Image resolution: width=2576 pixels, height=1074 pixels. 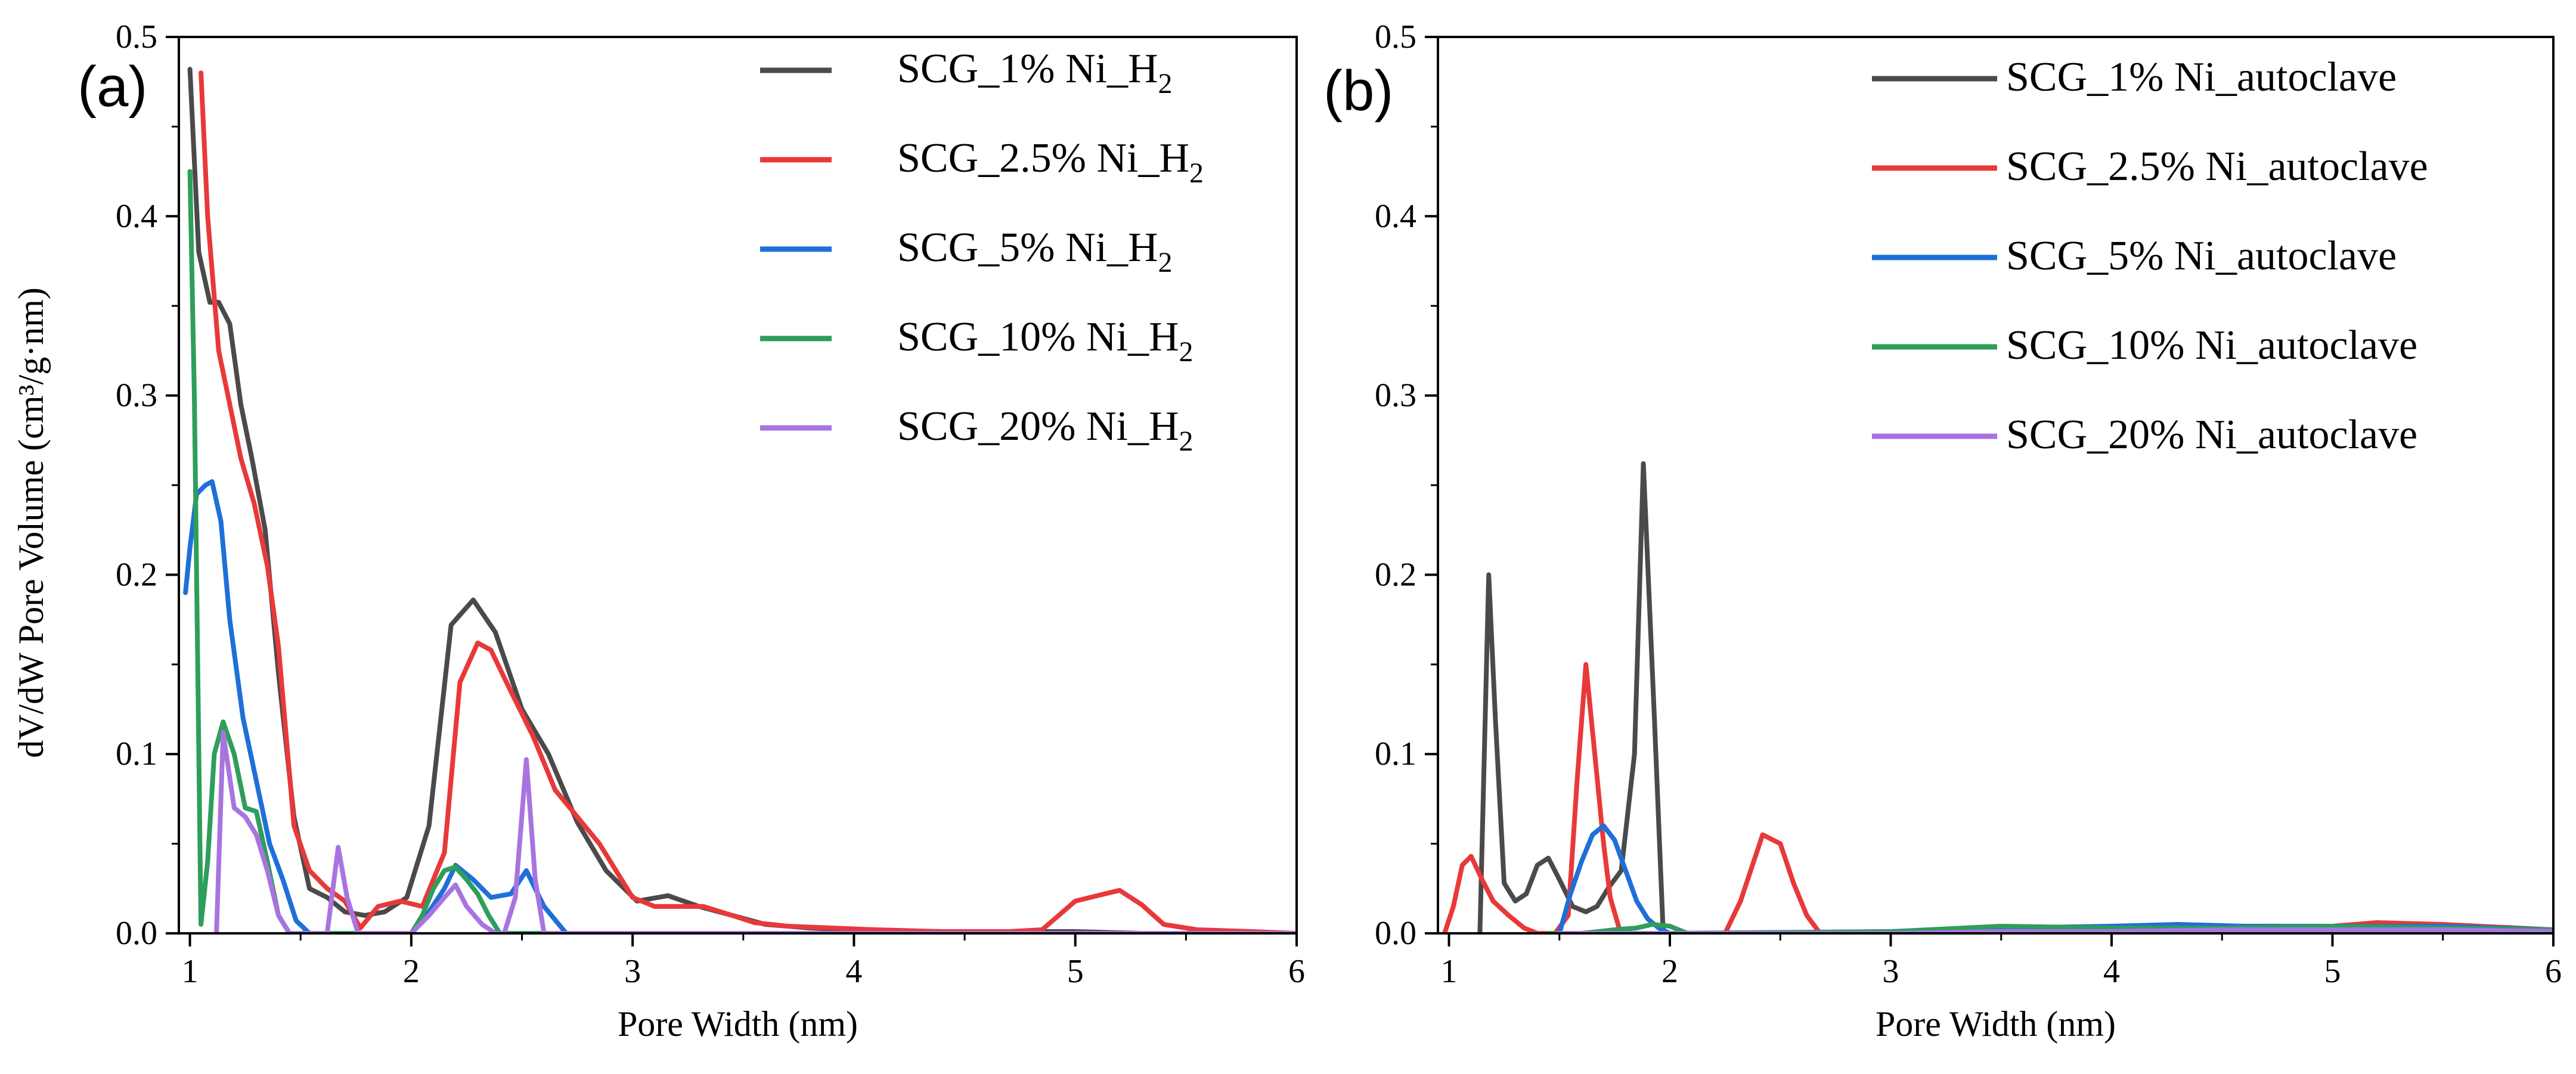 I want to click on legend-label-5: SCG_20% Ni_autoclave, so click(x=2211, y=435).